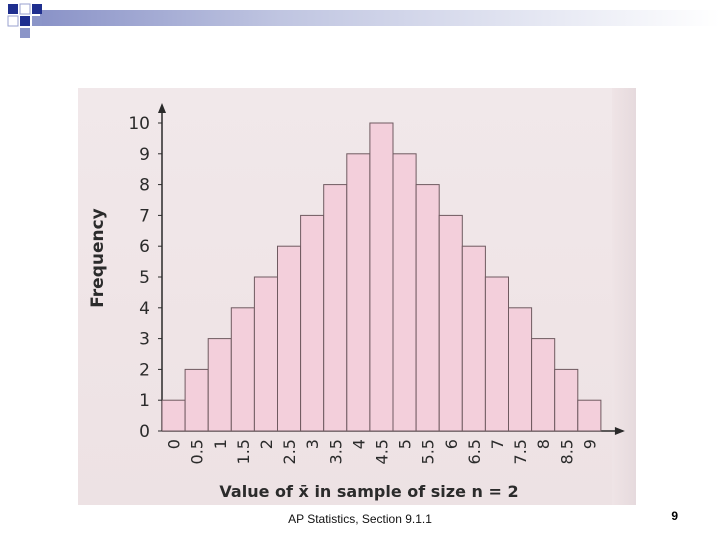 Image resolution: width=720 pixels, height=540 pixels. I want to click on y-tick-label: 8, so click(144, 186).